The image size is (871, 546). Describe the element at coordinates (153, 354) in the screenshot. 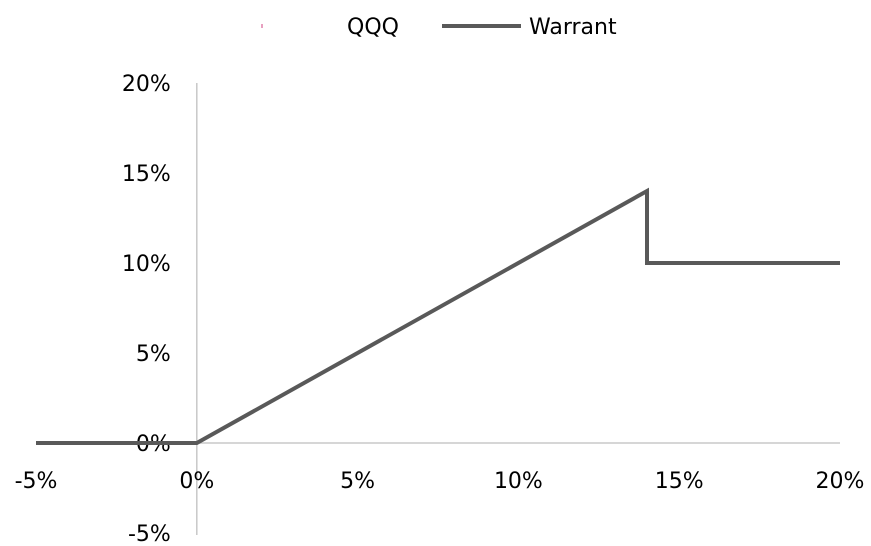

I see `y-tick-label: 5%` at that location.